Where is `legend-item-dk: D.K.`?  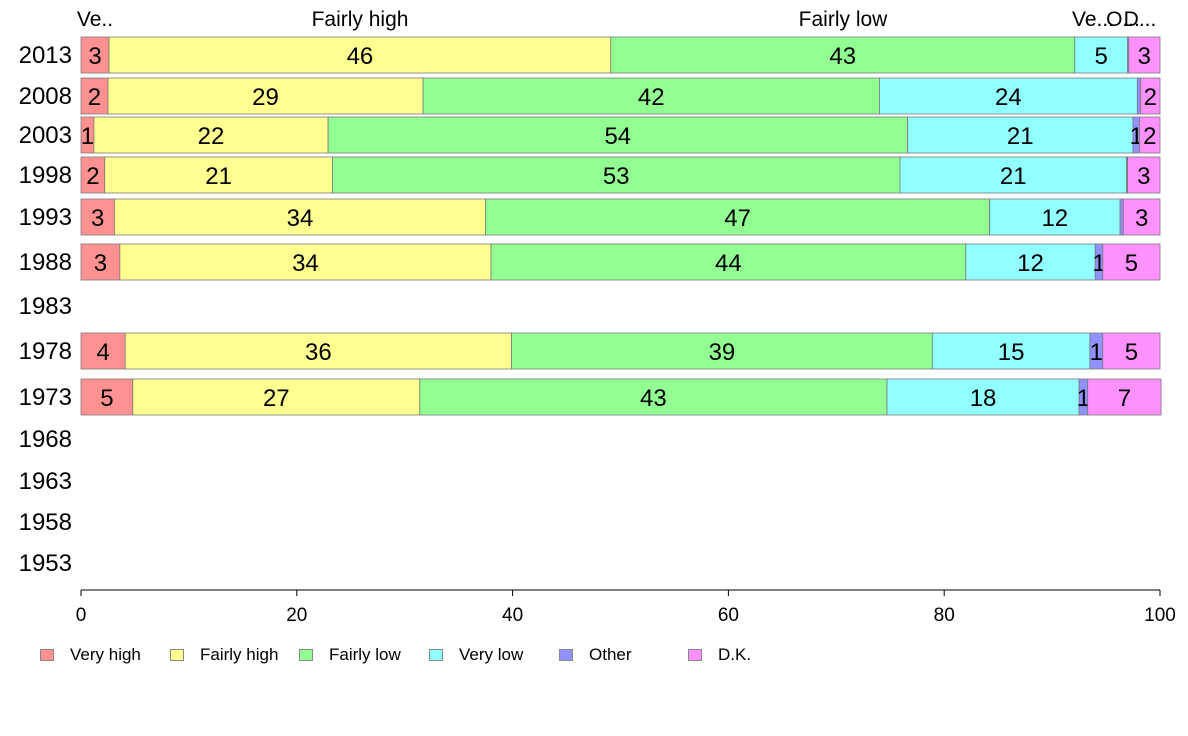
legend-item-dk: D.K. is located at coordinates (719, 655).